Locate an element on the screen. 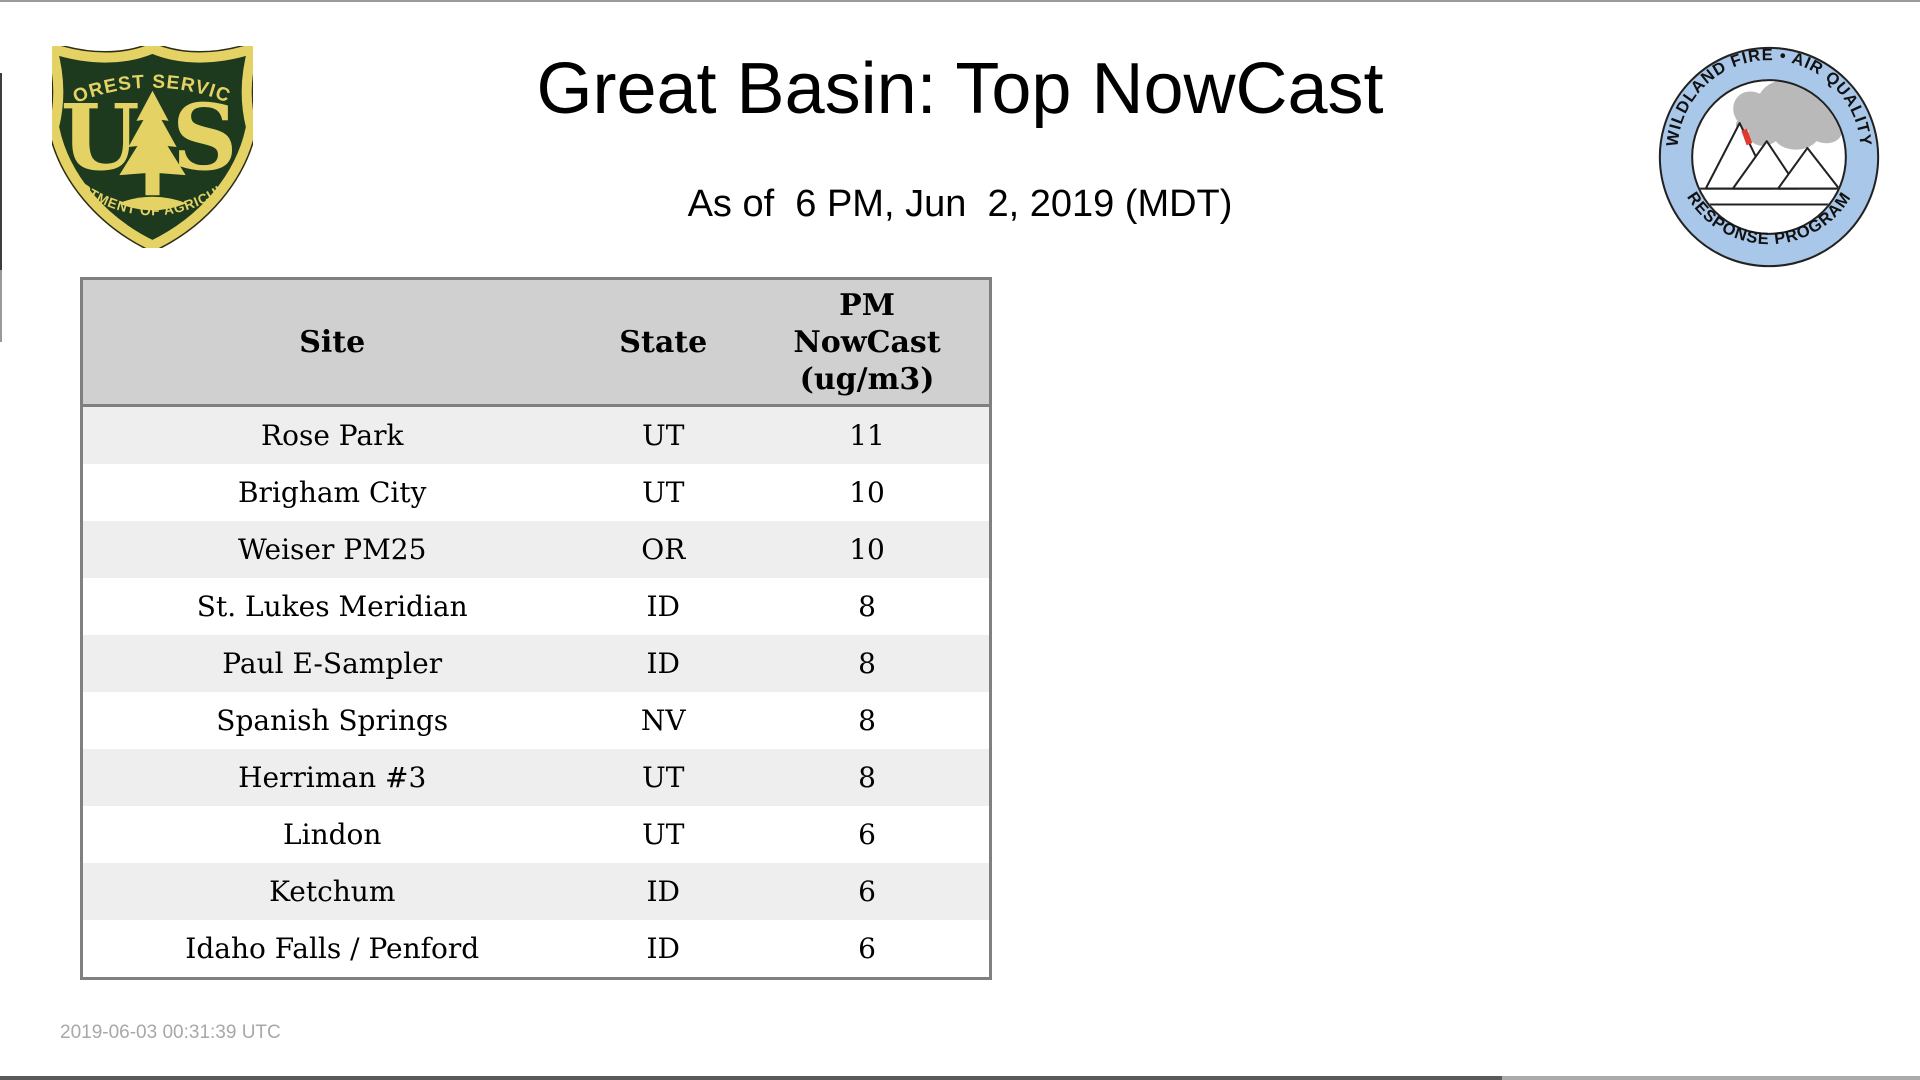 Image resolution: width=1920 pixels, height=1080 pixels. site-cell: Lindon is located at coordinates (332, 834).